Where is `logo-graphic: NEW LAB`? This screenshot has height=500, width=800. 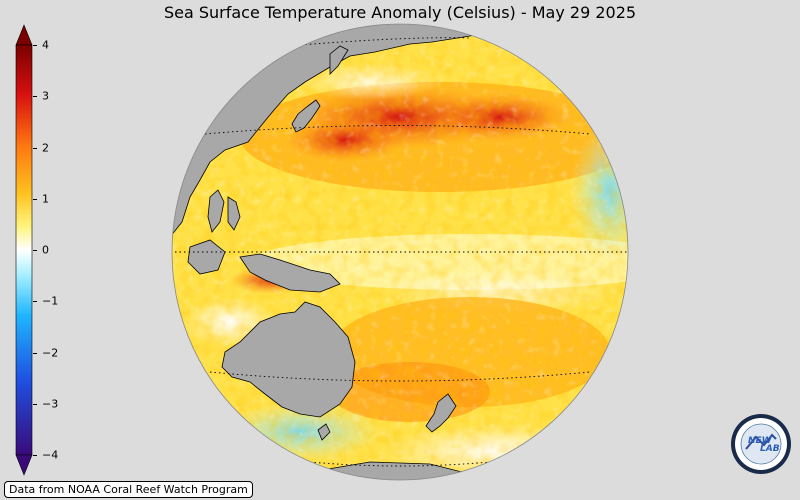 logo-graphic: NEW LAB is located at coordinates (761, 444).